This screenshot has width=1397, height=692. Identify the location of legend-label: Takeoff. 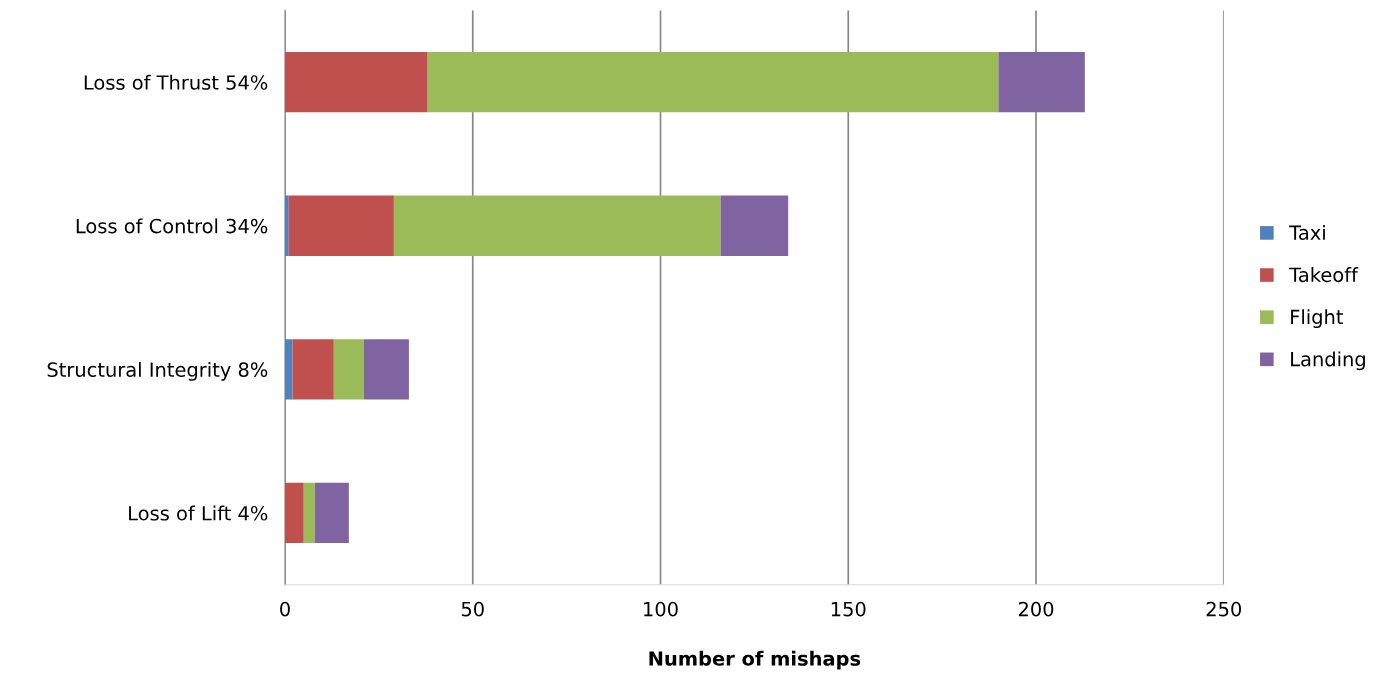
(1324, 275).